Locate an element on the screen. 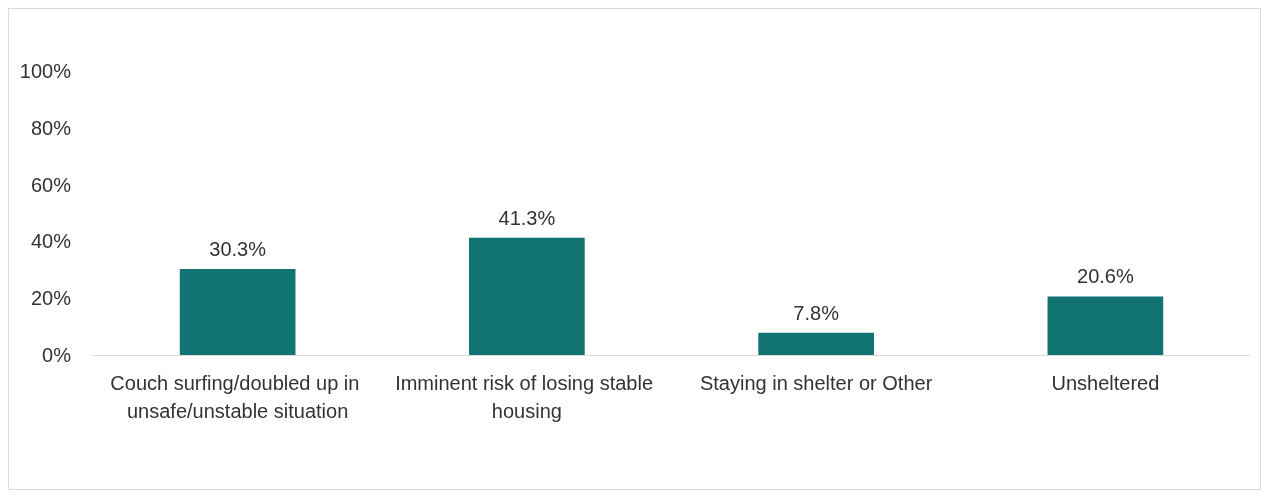  x-tick-label: Couch surfing/doubled up in unsafe/unstable situation is located at coordinates (237, 397).